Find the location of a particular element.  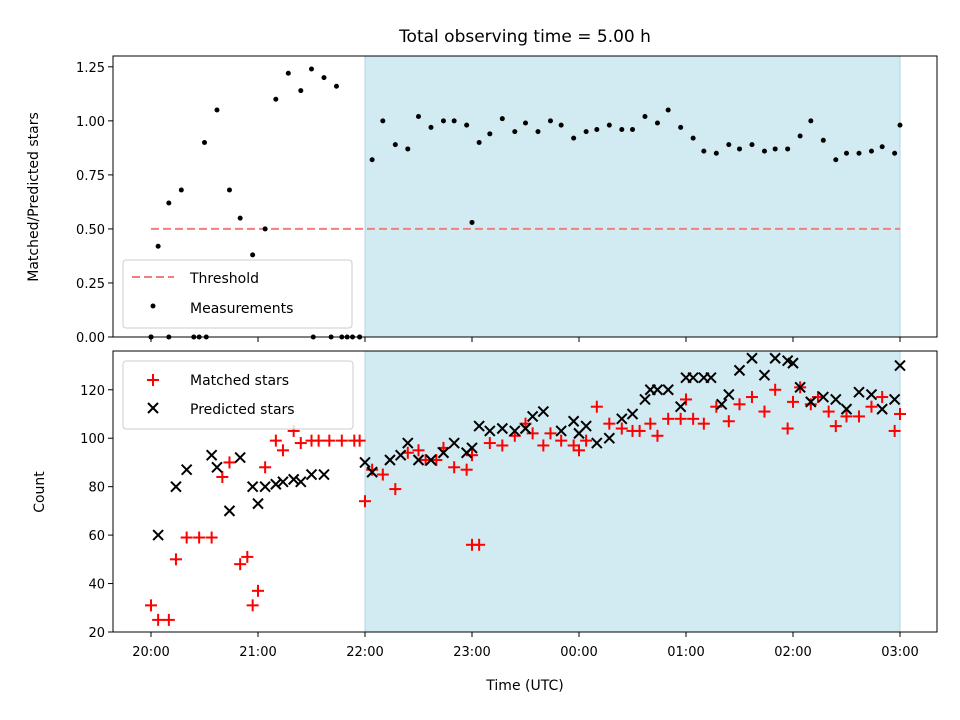

chart-title: Total observing time = 5.00 h is located at coordinates (524, 37).